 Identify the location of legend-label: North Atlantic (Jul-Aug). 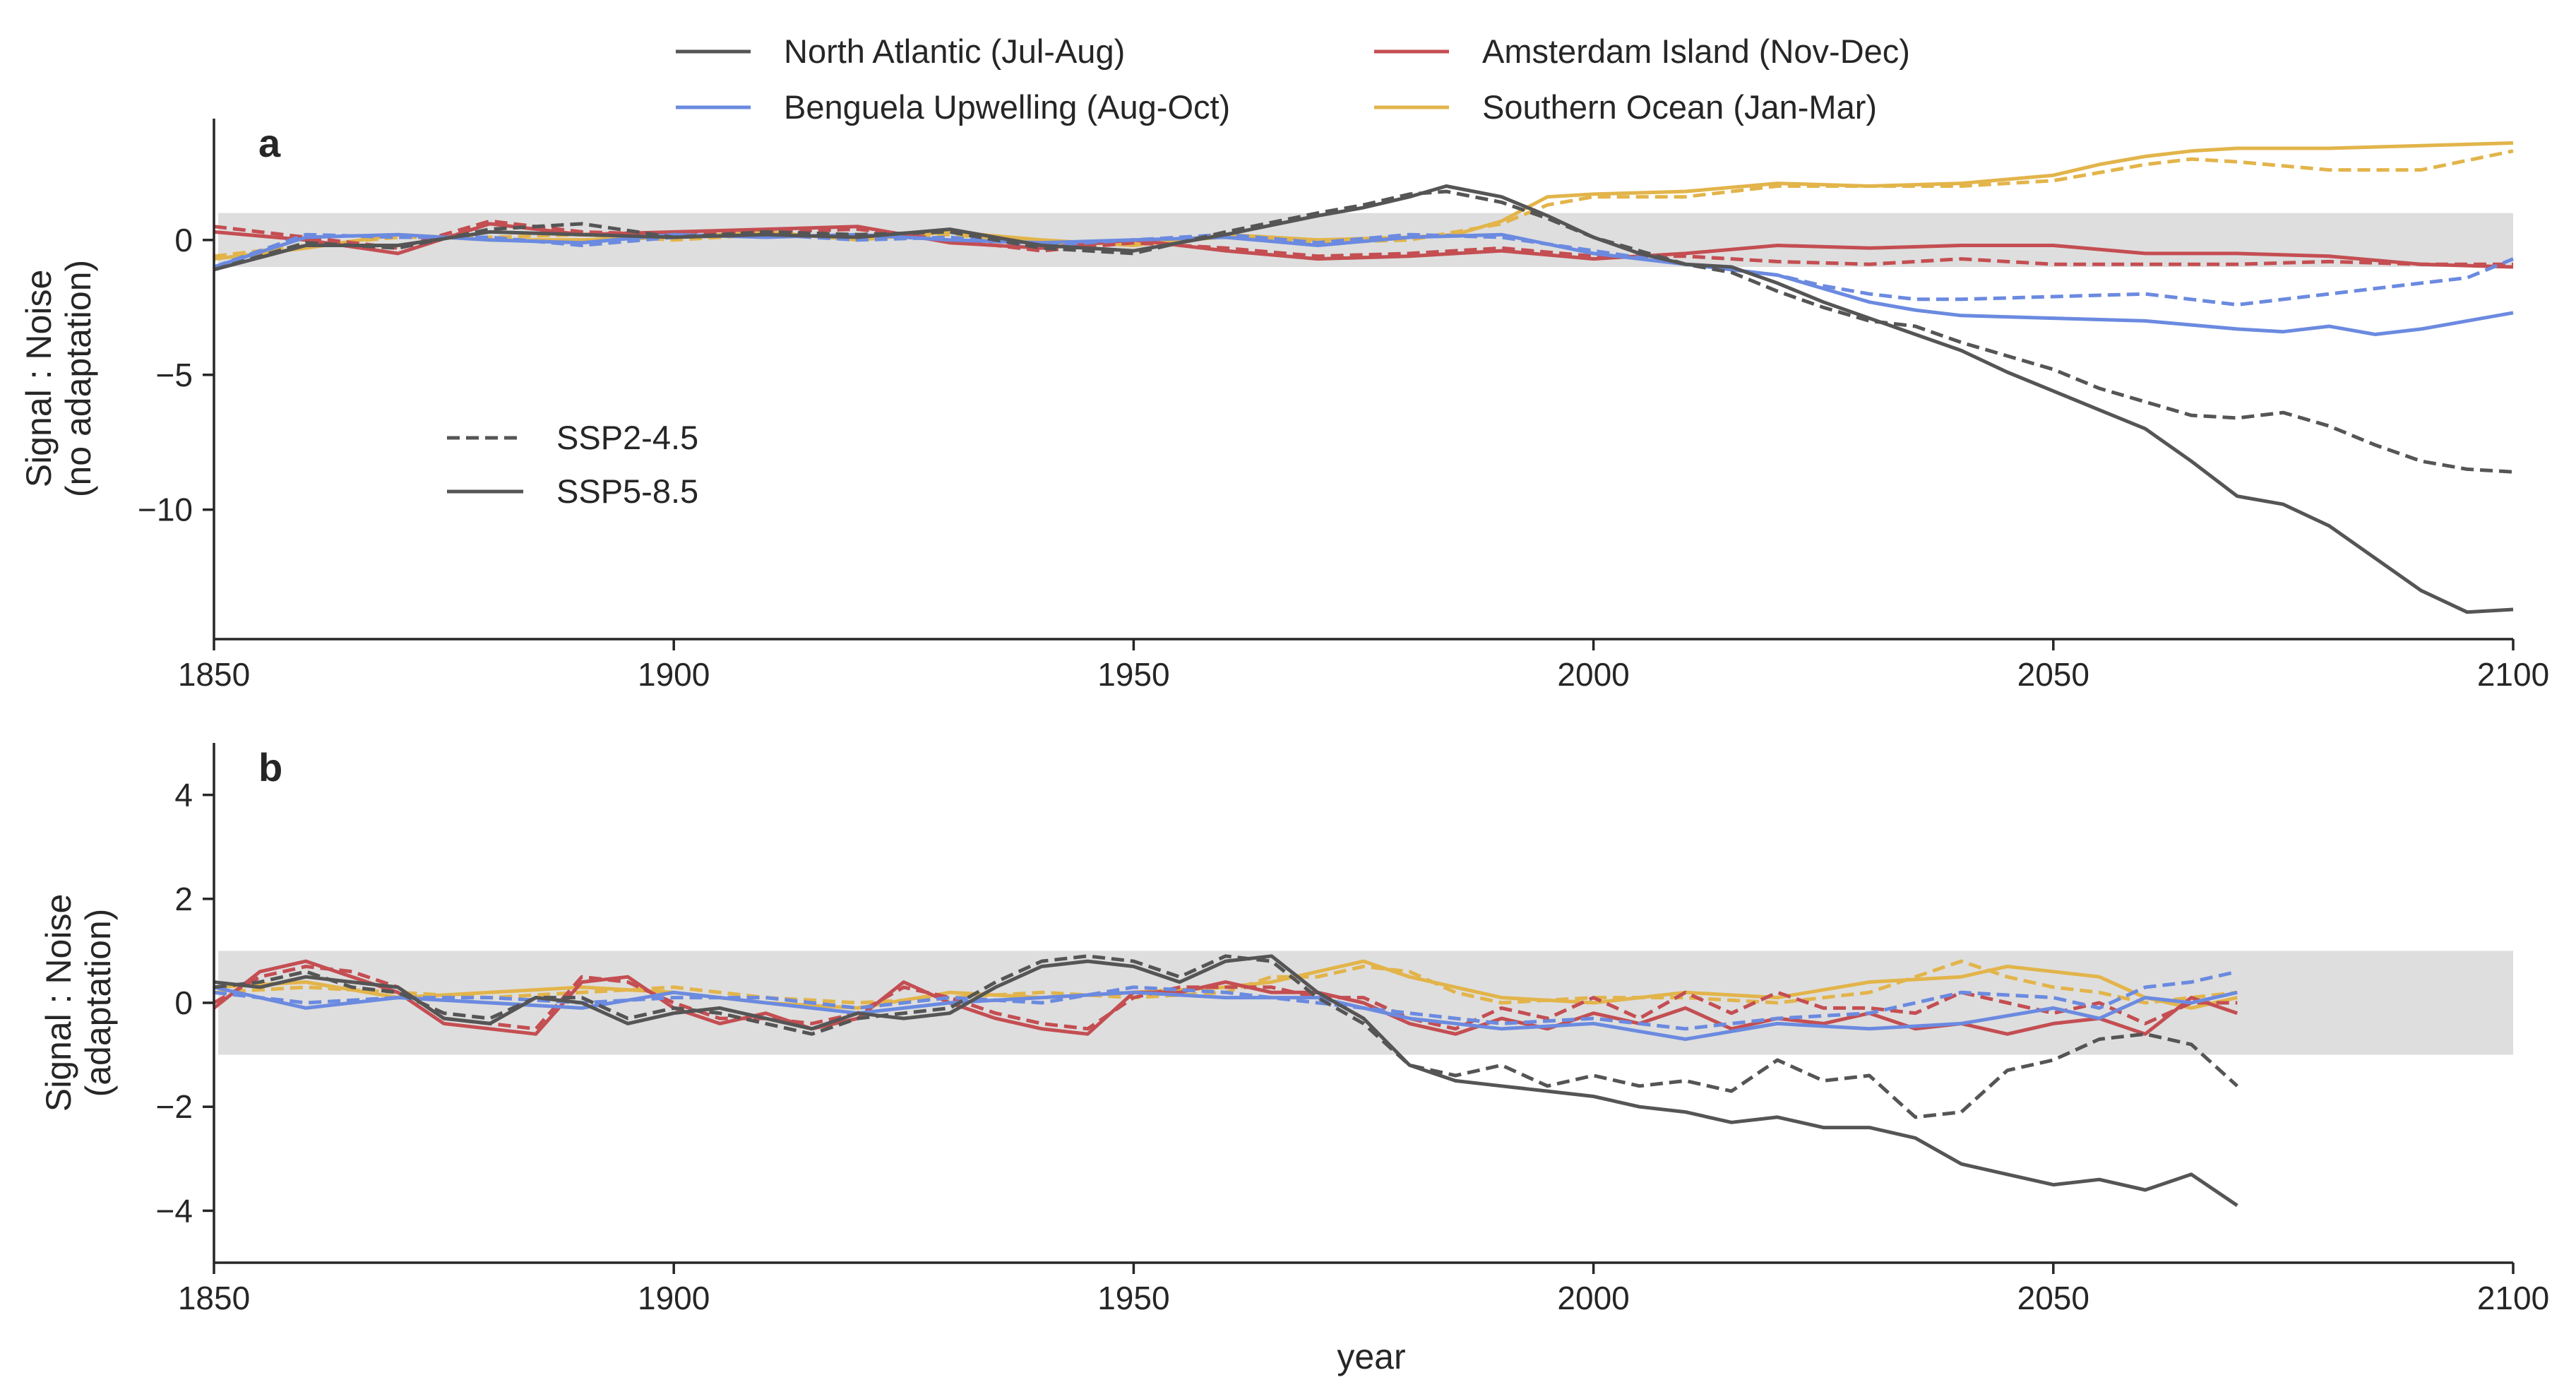
(954, 51).